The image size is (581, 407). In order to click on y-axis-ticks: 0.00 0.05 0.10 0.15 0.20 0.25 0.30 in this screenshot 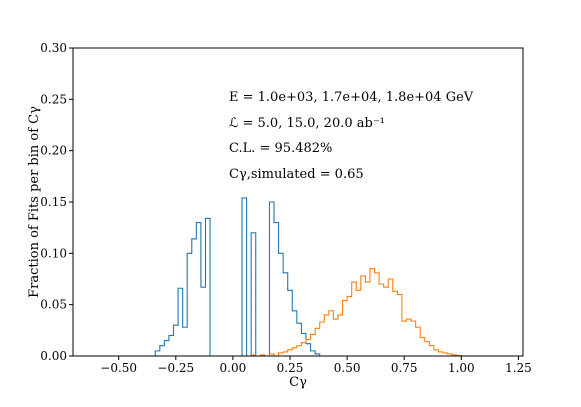, I will do `click(56, 202)`.